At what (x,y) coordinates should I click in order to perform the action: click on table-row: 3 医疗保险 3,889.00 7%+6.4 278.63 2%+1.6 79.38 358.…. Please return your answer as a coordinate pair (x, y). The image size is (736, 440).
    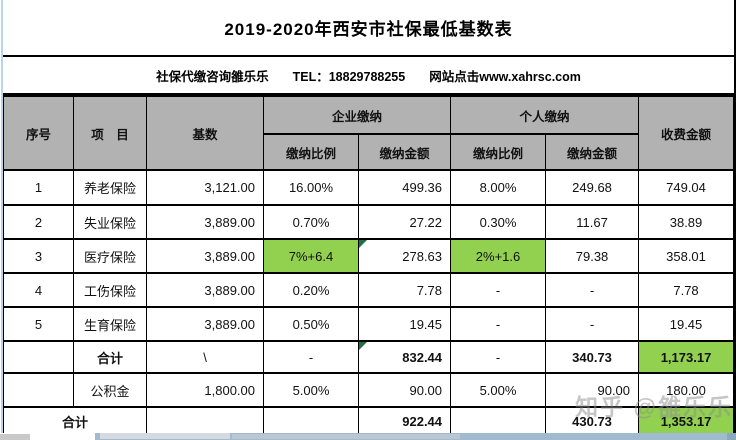
    Looking at the image, I should click on (368, 256).